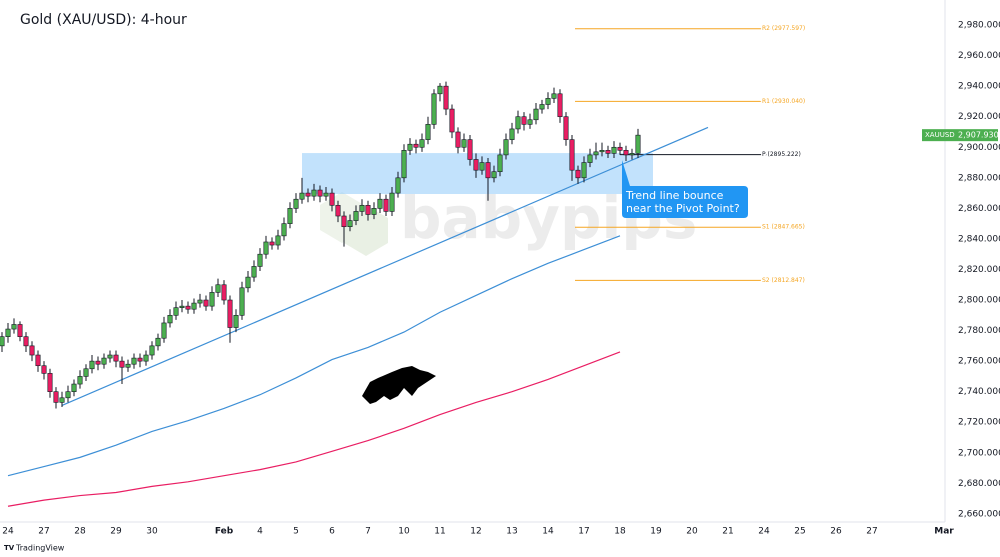  I want to click on price-tag, so click(977, 135).